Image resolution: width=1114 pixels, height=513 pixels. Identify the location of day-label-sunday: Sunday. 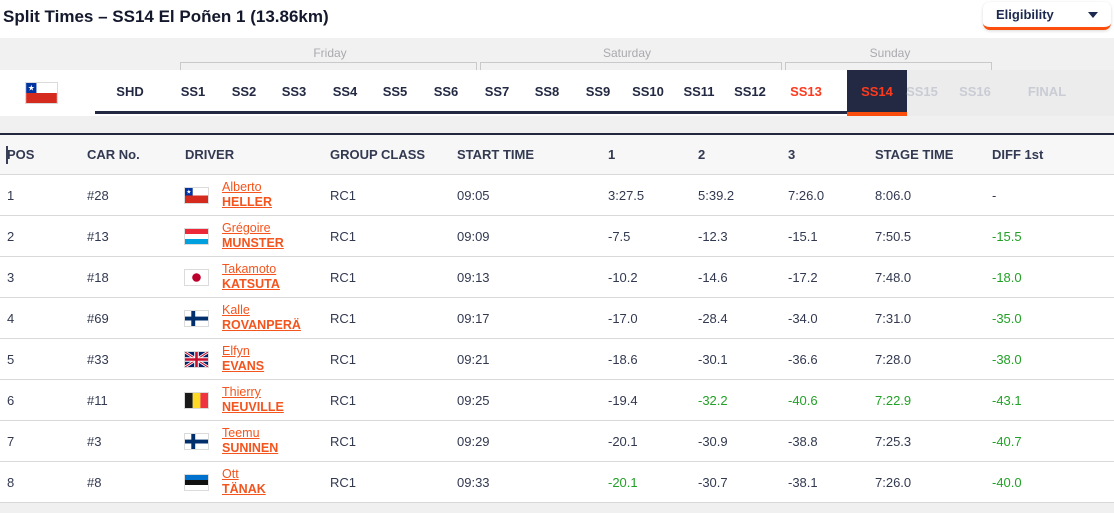
(890, 53).